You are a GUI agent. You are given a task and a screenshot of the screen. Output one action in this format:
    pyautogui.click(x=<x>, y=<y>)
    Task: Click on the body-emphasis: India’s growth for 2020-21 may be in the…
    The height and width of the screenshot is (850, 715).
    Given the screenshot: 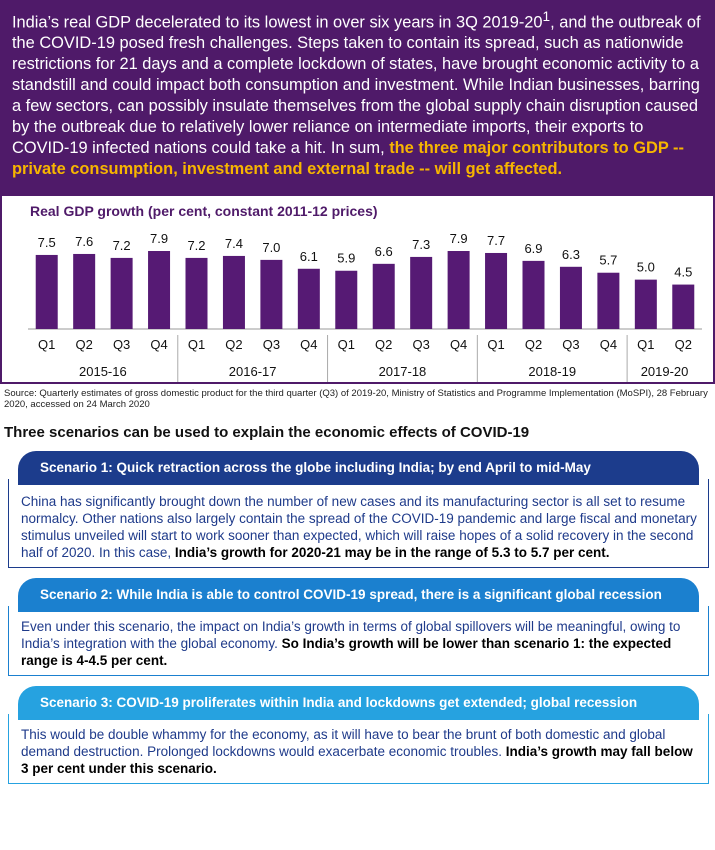 What is the action you would take?
    pyautogui.click(x=392, y=552)
    